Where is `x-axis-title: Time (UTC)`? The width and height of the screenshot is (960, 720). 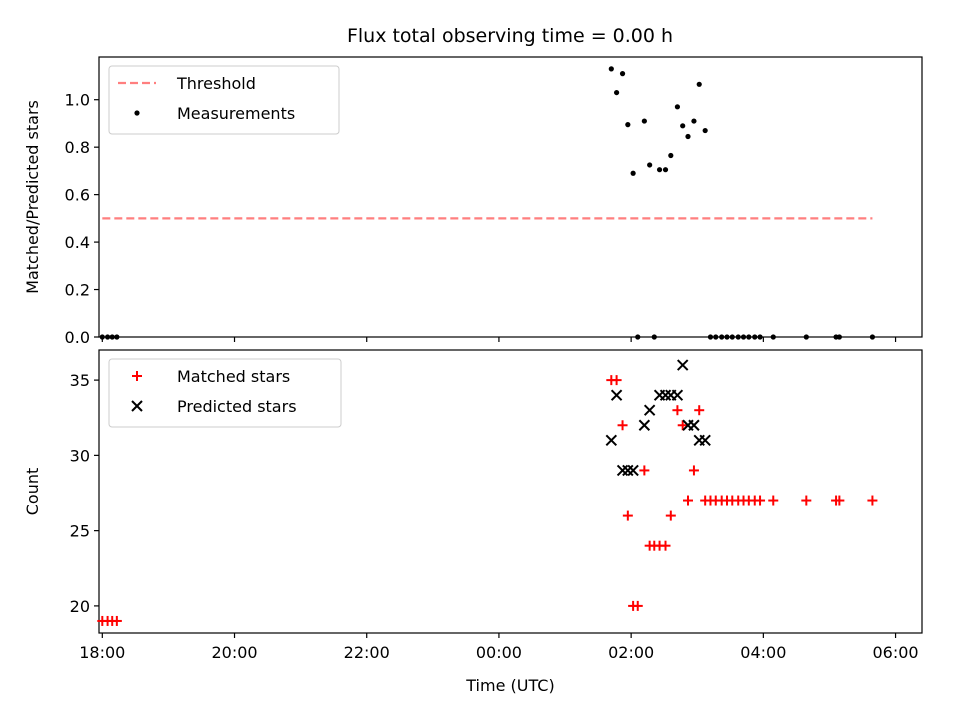 x-axis-title: Time (UTC) is located at coordinates (509, 685).